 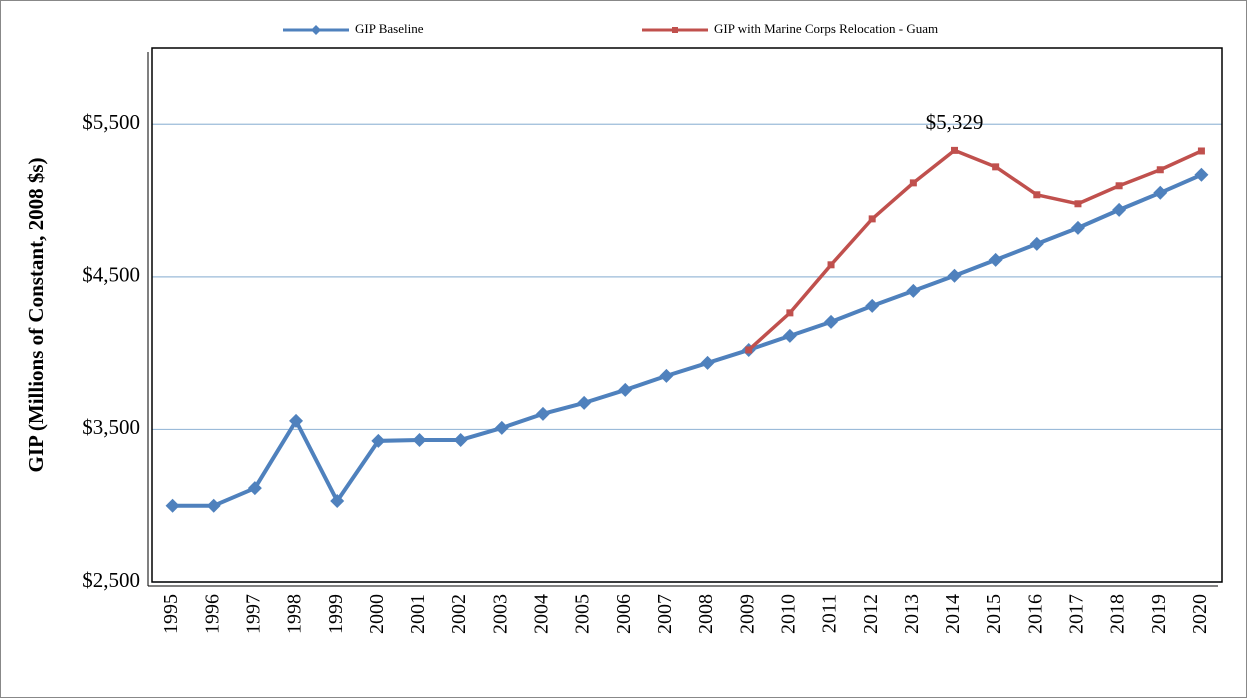 What do you see at coordinates (994, 614) in the screenshot?
I see `x-tick-label: 2015` at bounding box center [994, 614].